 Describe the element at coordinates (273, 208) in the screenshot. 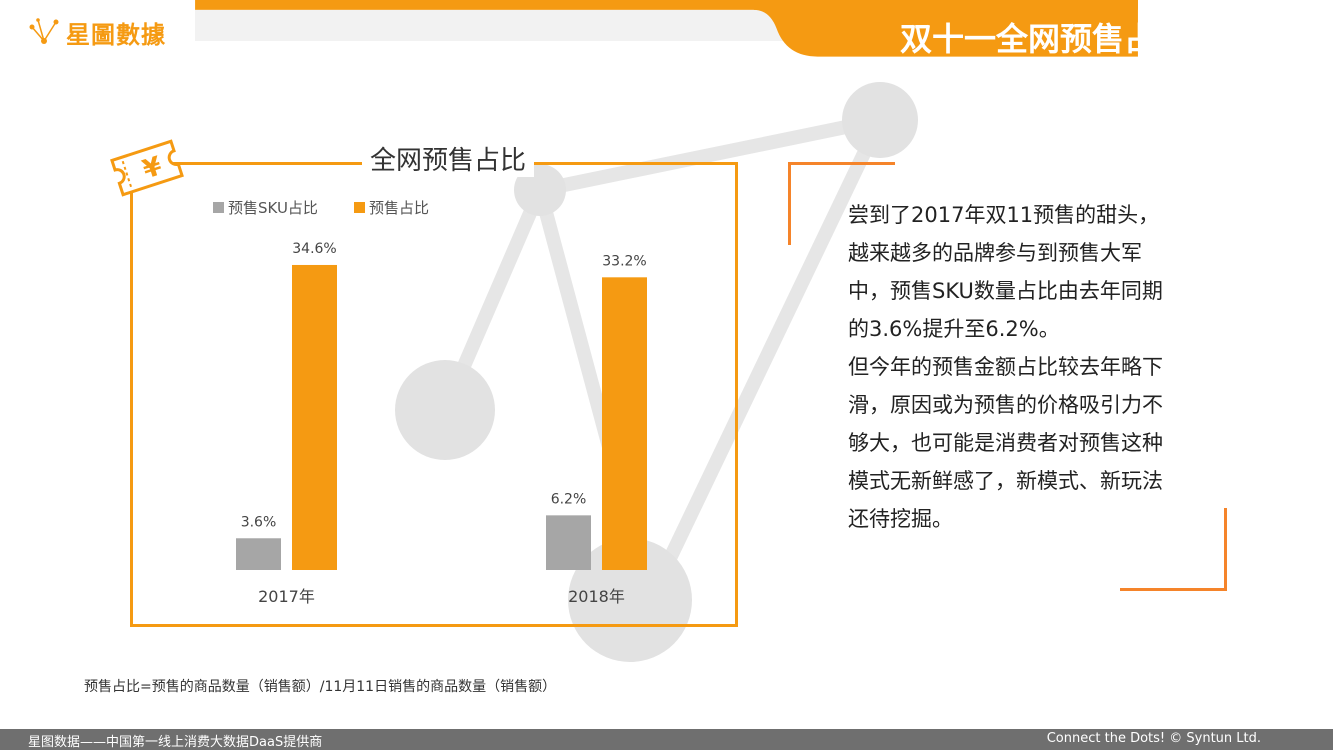

I see `legend-label-sku: 预售SKU占比` at that location.